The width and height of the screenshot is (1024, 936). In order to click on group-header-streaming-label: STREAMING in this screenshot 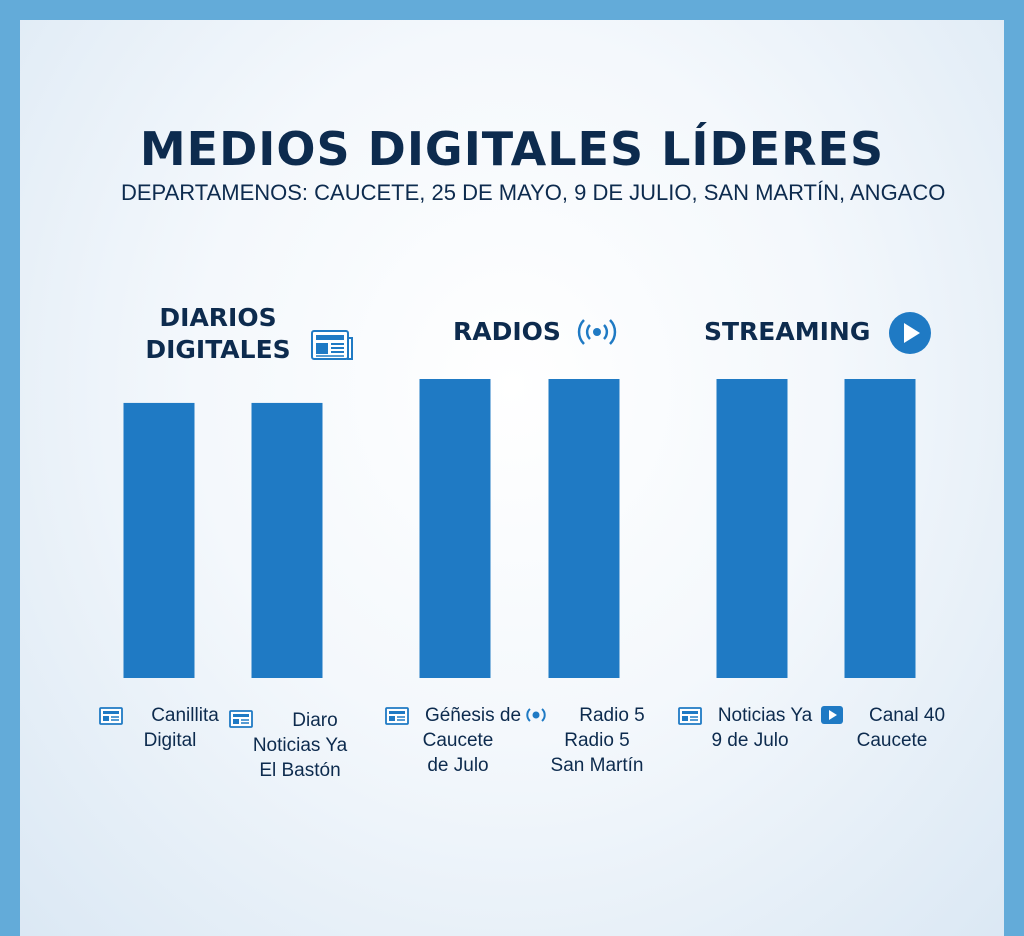, I will do `click(787, 331)`.